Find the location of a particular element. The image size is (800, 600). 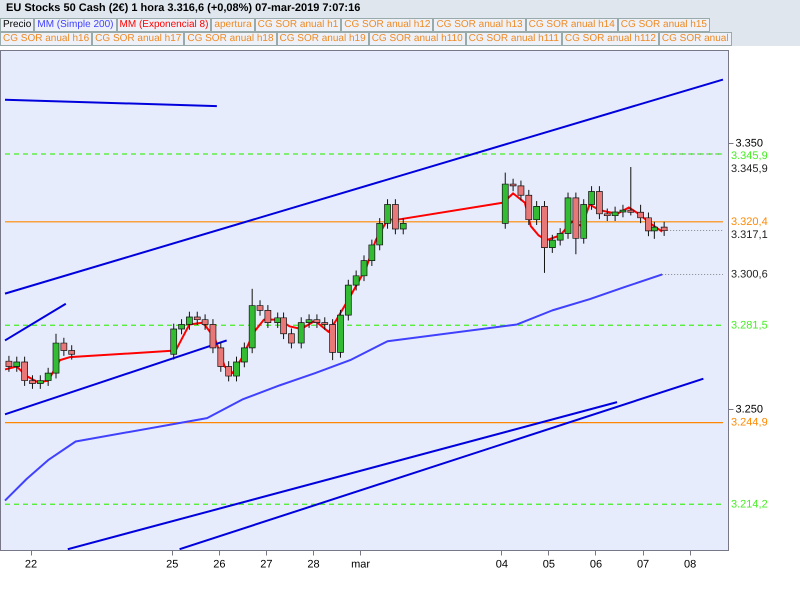

text: Precio is located at coordinates (17, 25).